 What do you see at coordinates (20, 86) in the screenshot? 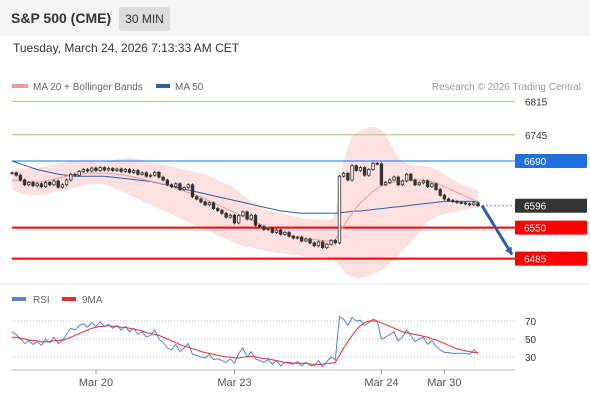
I see `bb-legend-swatch` at bounding box center [20, 86].